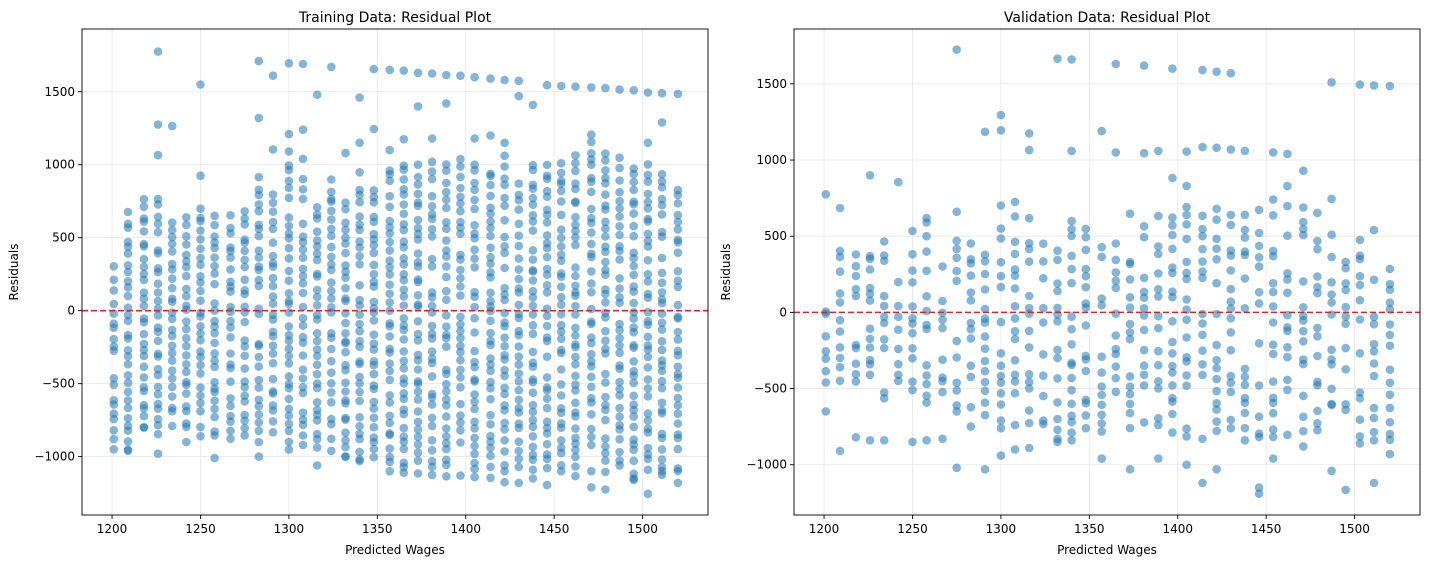 The width and height of the screenshot is (1430, 566). Describe the element at coordinates (783, 312) in the screenshot. I see `y-tick-label: 0` at that location.